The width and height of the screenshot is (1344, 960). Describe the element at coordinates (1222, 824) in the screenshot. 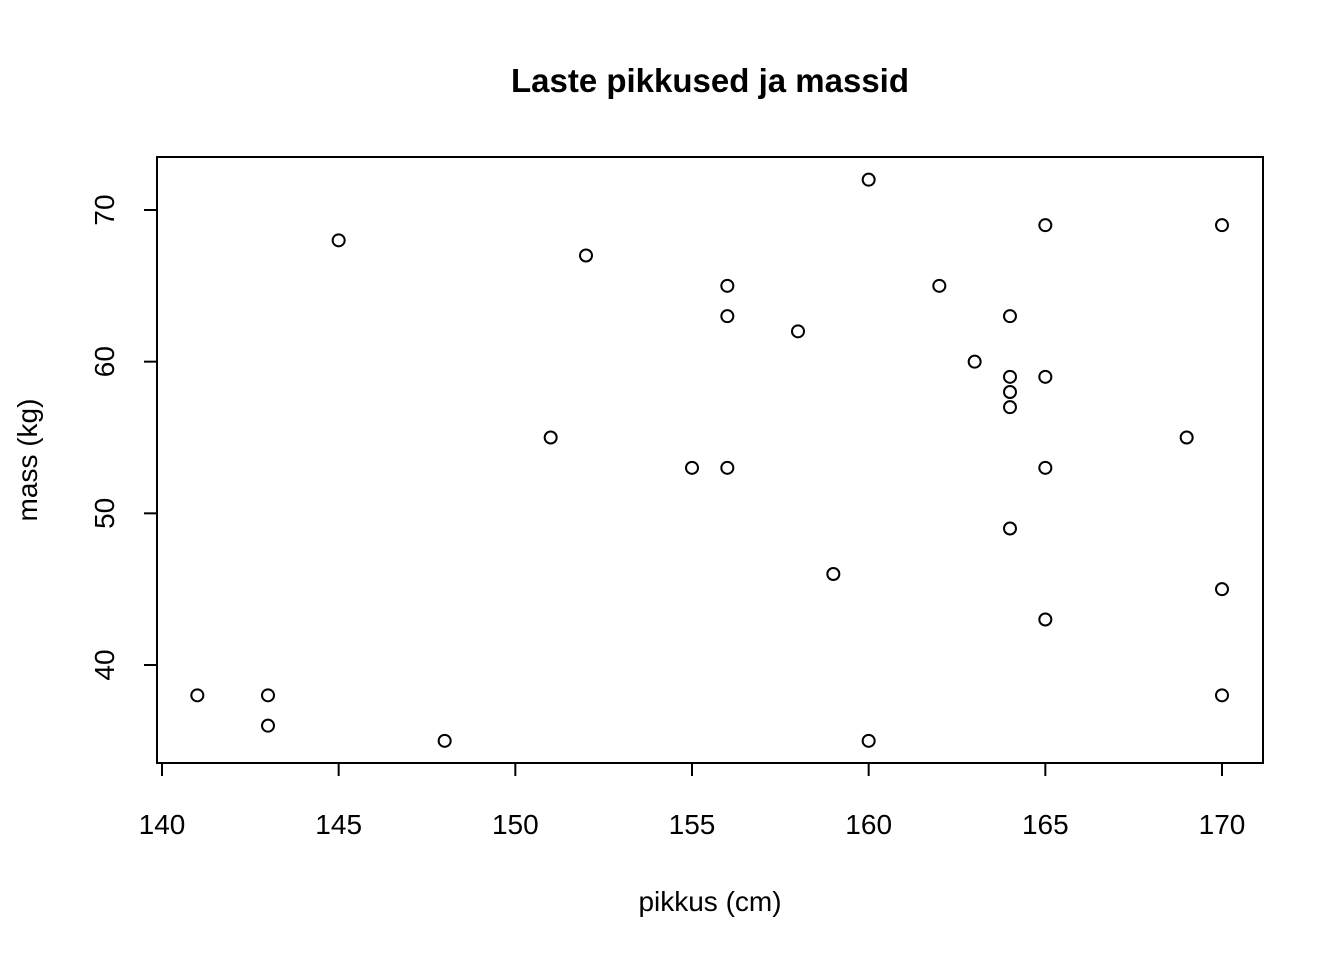

I see `x-tick-label: 170` at that location.